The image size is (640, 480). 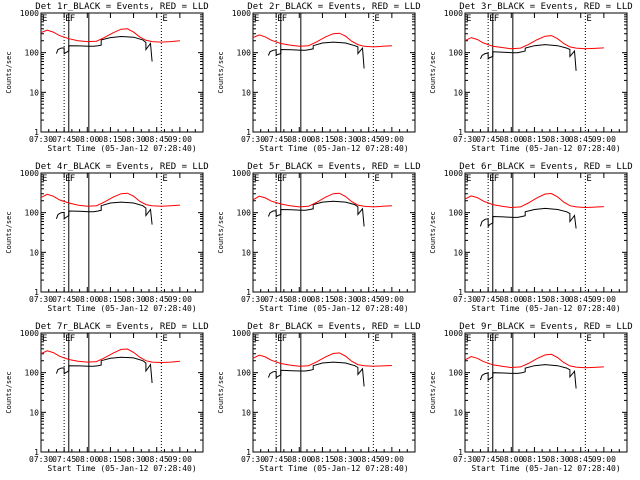 I want to click on chart-title: Det 7r_BLACK = Events, RED = LLD, so click(x=121, y=327).